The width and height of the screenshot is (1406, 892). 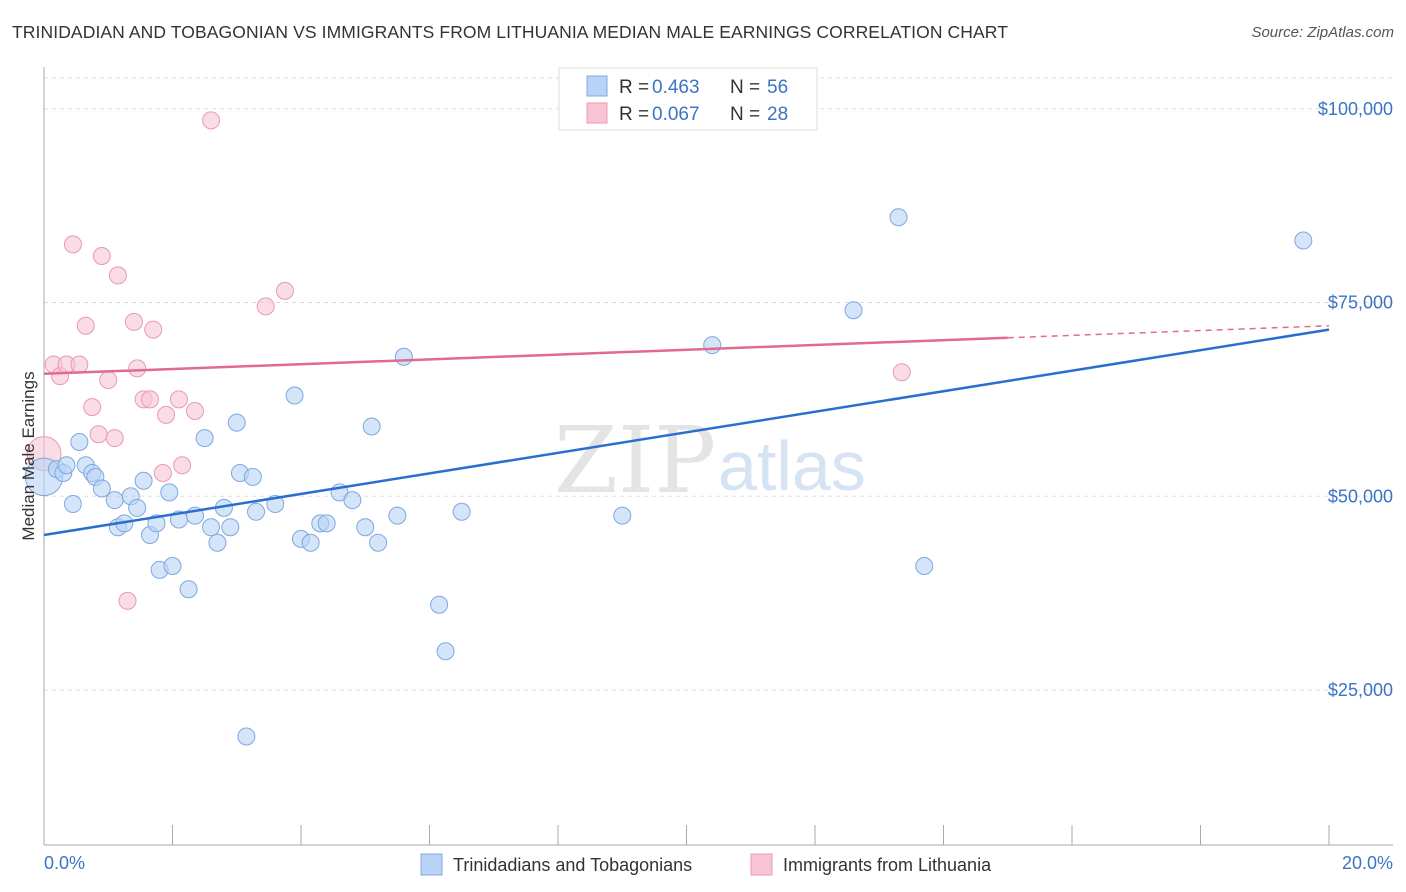 I want to click on x-tick-label-max: 20.0%, so click(x=1367, y=863).